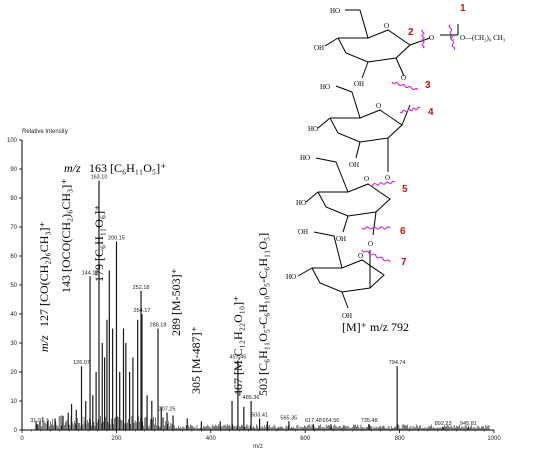 This screenshot has height=454, width=550. What do you see at coordinates (325, 87) in the screenshot?
I see `ho-label-2: HO` at bounding box center [325, 87].